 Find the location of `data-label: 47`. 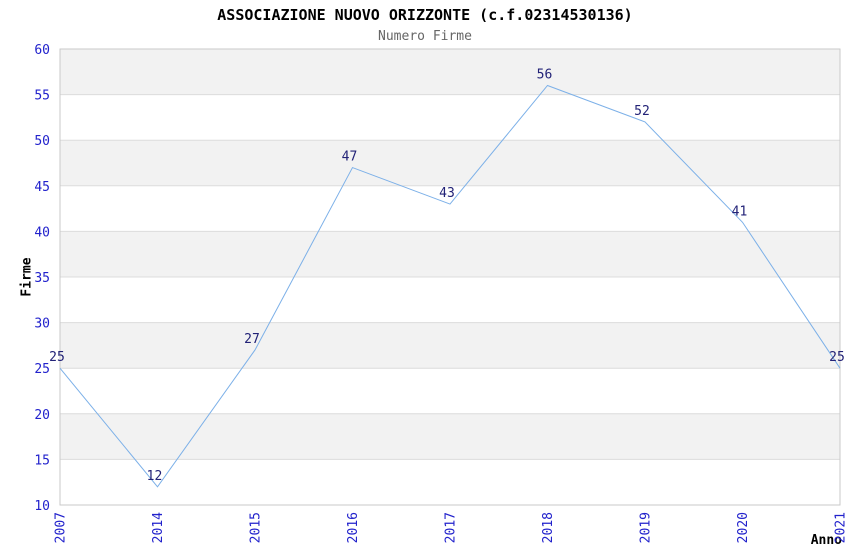

data-label: 47 is located at coordinates (350, 157).